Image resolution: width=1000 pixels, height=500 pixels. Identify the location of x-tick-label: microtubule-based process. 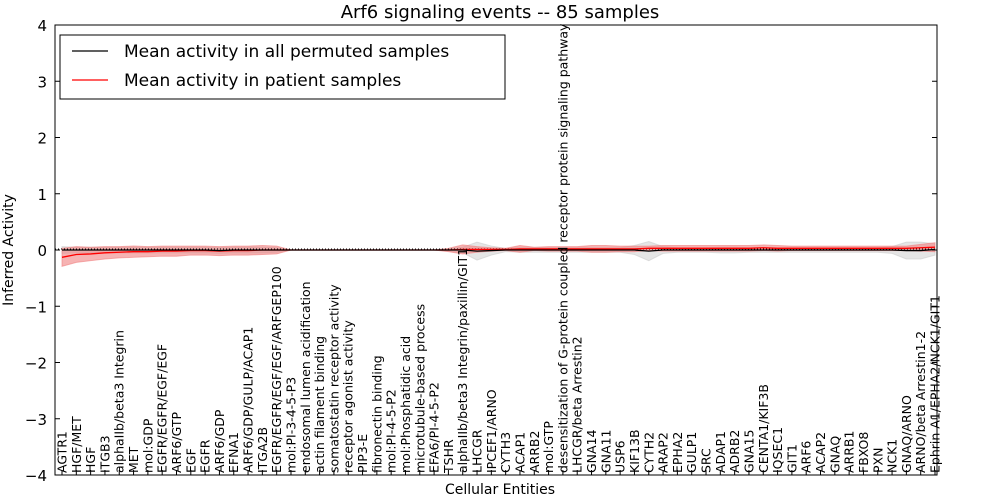
(419, 388).